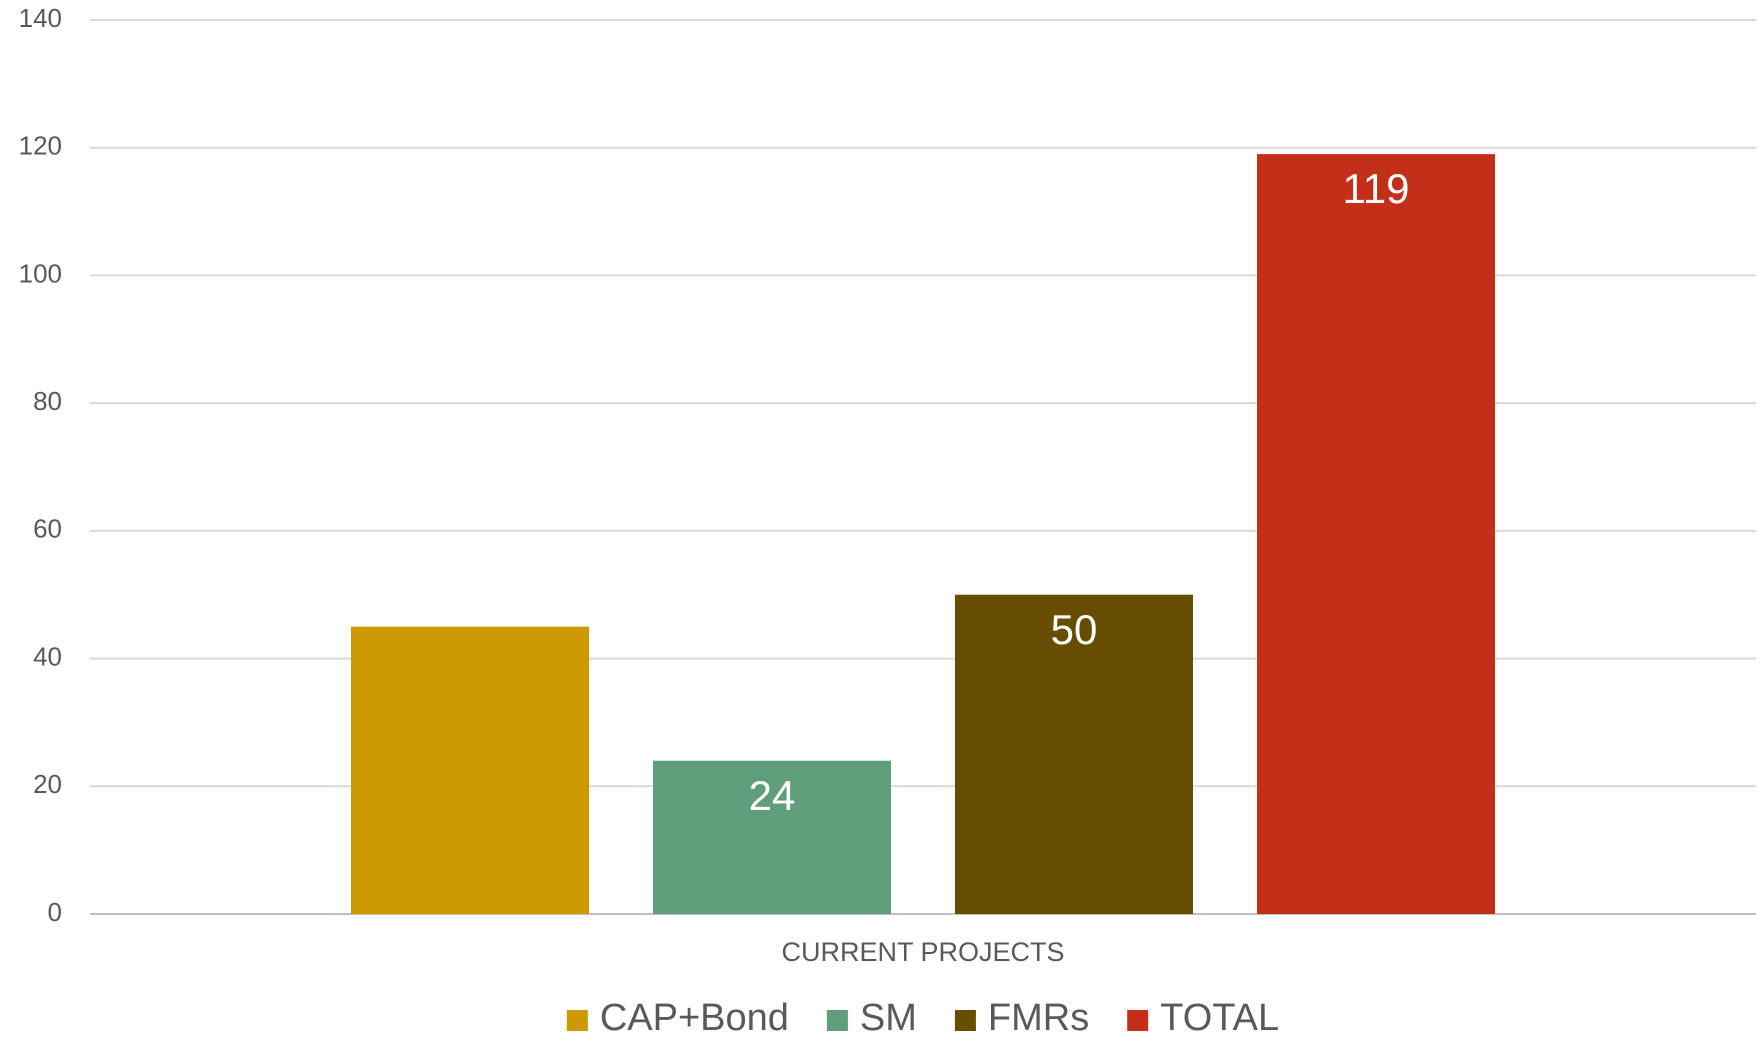 This screenshot has height=1041, width=1763. Describe the element at coordinates (1219, 1018) in the screenshot. I see `legend-label: TOTAL` at that location.